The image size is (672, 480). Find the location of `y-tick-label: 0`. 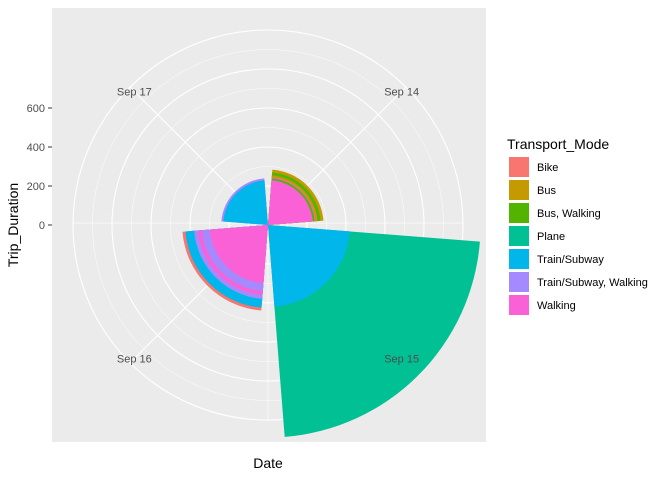

y-tick-label: 0 is located at coordinates (42, 226).